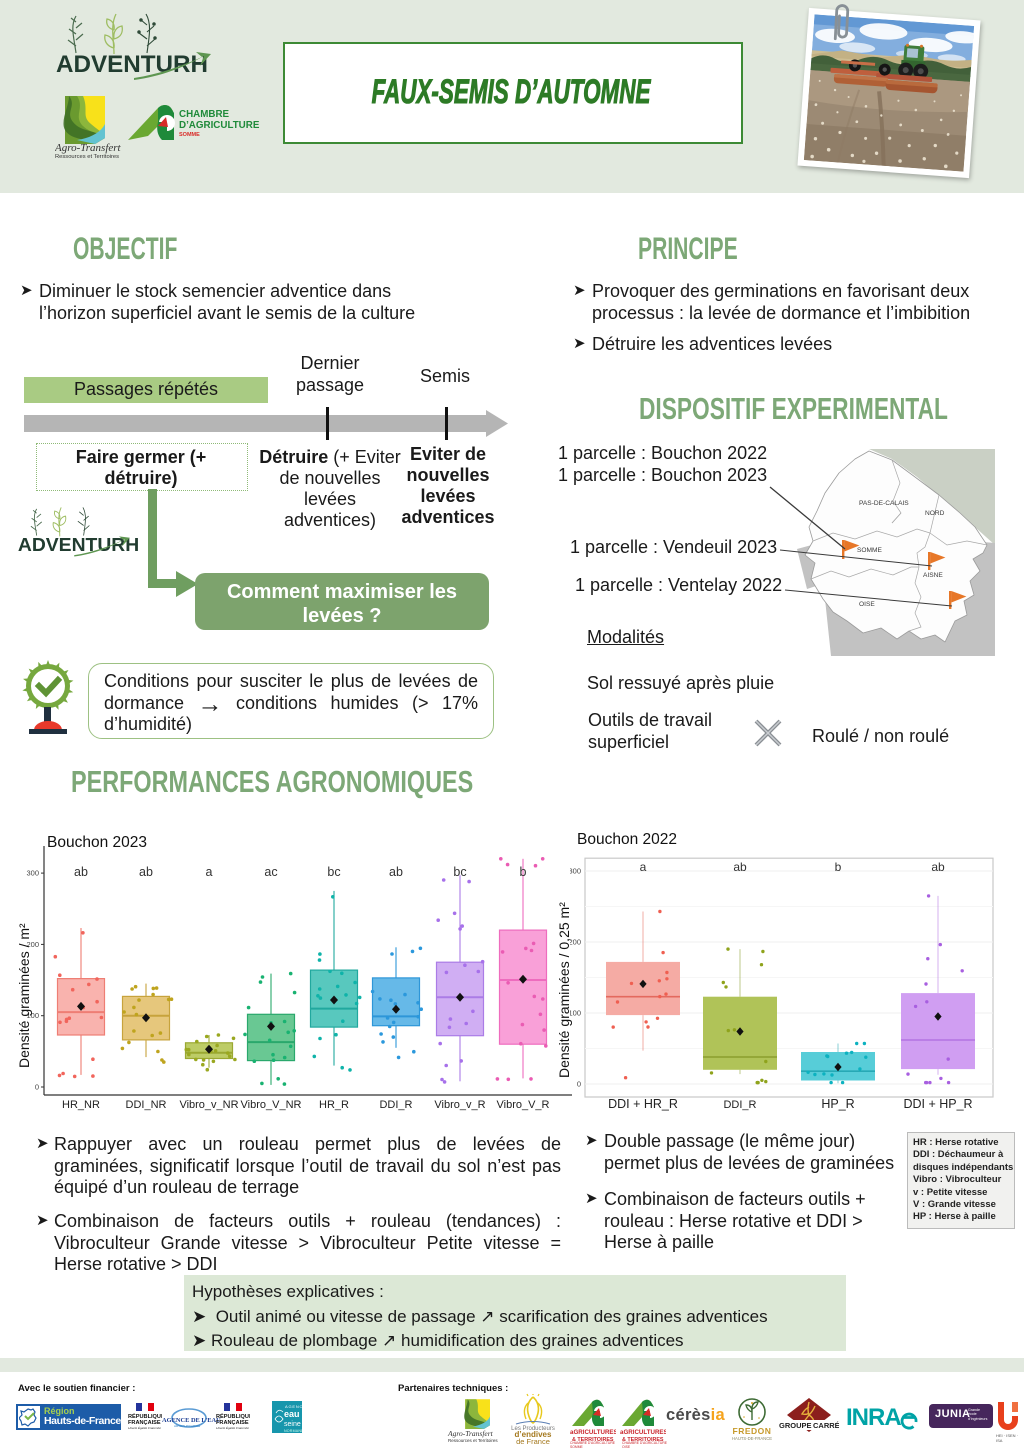 The width and height of the screenshot is (1024, 1449). I want to click on svg-text: Ressources et Territoires, so click(87, 157).